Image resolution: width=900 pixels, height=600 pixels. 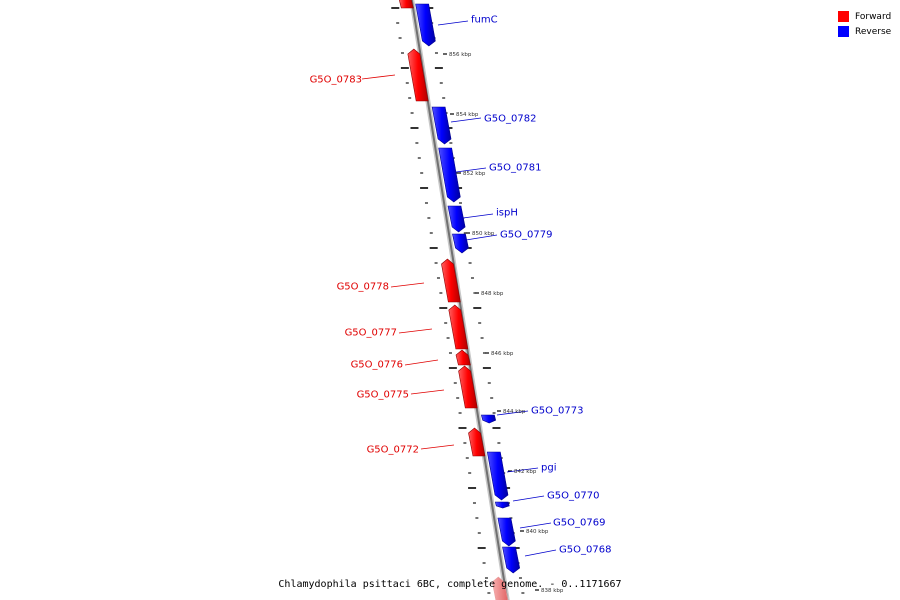 What do you see at coordinates (363, 287) in the screenshot?
I see `gene-label: G5O_0778` at bounding box center [363, 287].